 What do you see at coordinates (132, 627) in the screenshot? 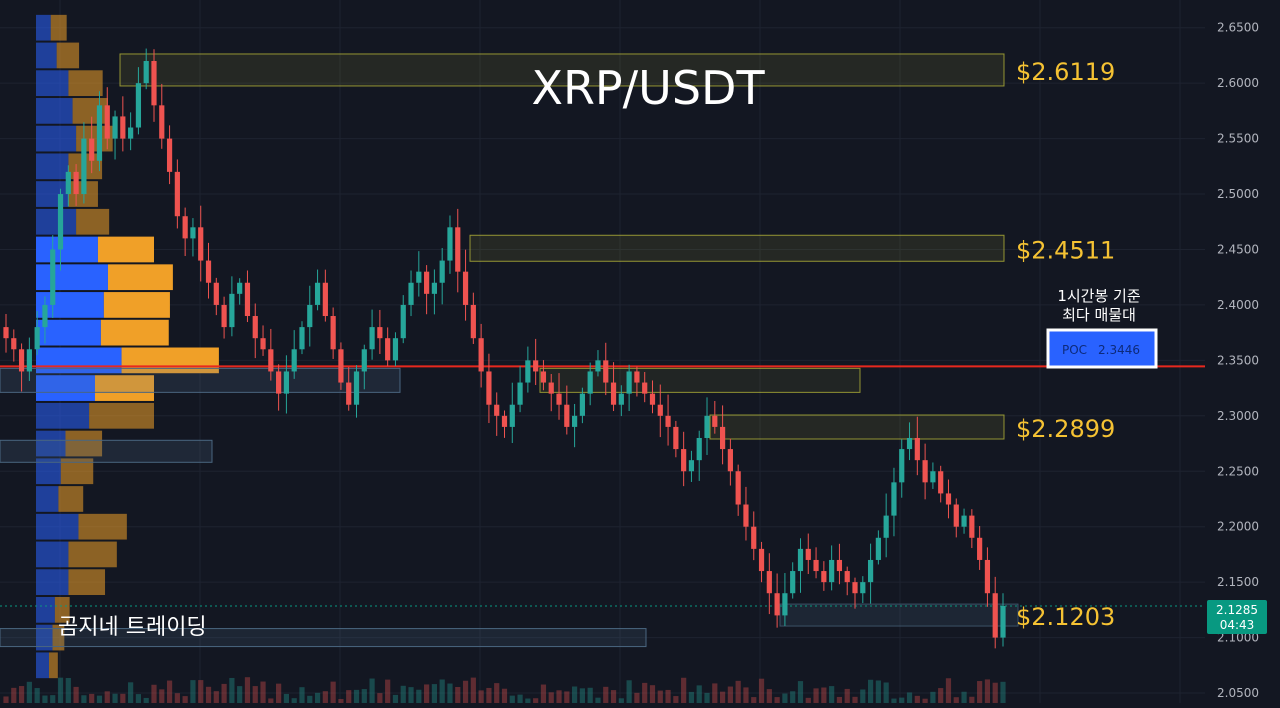
I see `watermark-label: 곰지네 트레이딩` at bounding box center [132, 627].